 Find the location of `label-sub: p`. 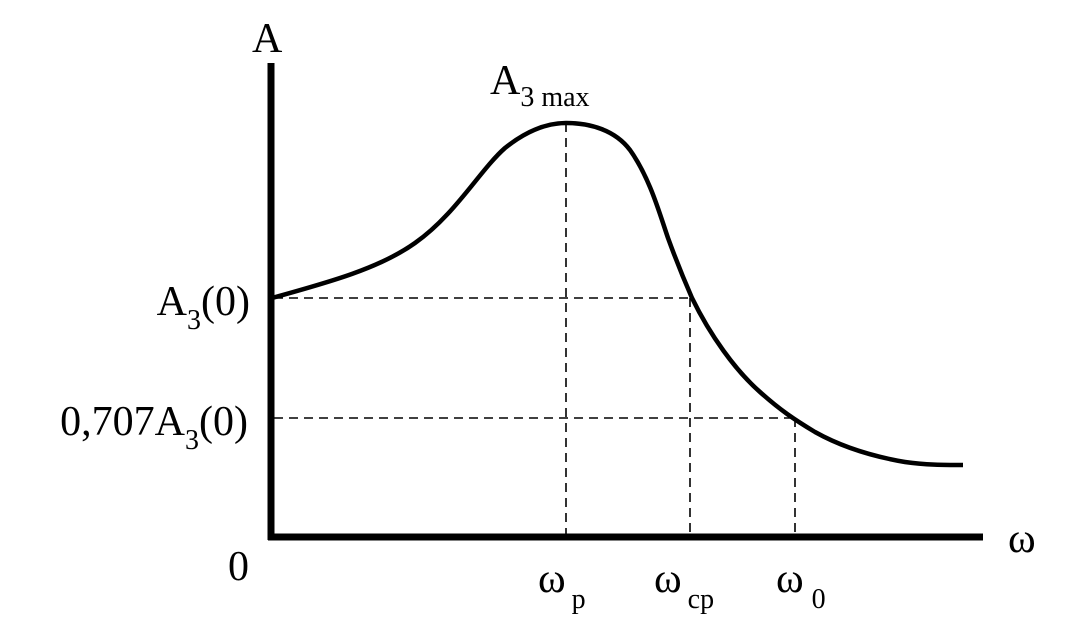

label-sub: p is located at coordinates (579, 599).